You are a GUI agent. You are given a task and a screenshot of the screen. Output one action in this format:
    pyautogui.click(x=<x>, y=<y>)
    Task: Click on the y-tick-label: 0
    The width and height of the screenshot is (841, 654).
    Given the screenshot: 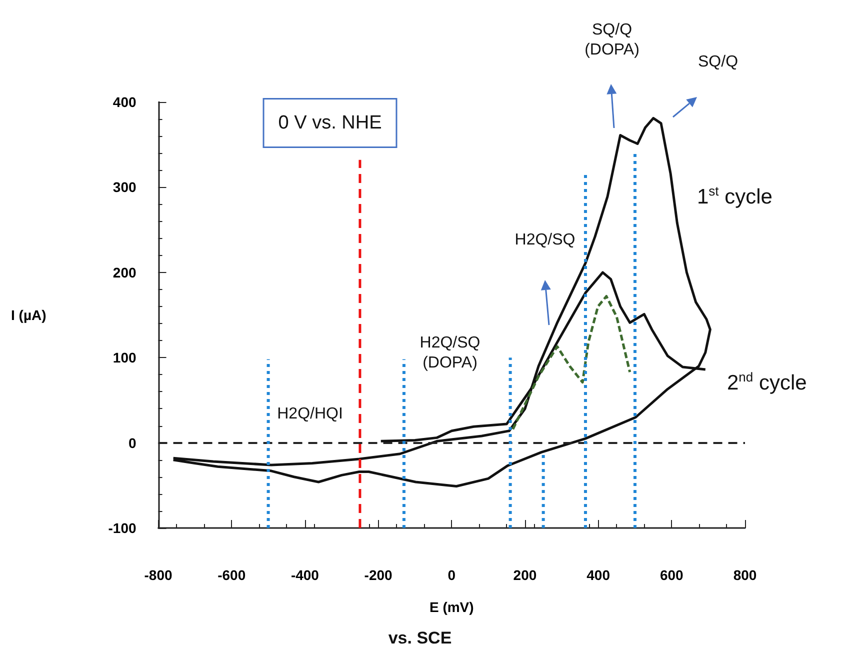 What is the action you would take?
    pyautogui.click(x=132, y=442)
    